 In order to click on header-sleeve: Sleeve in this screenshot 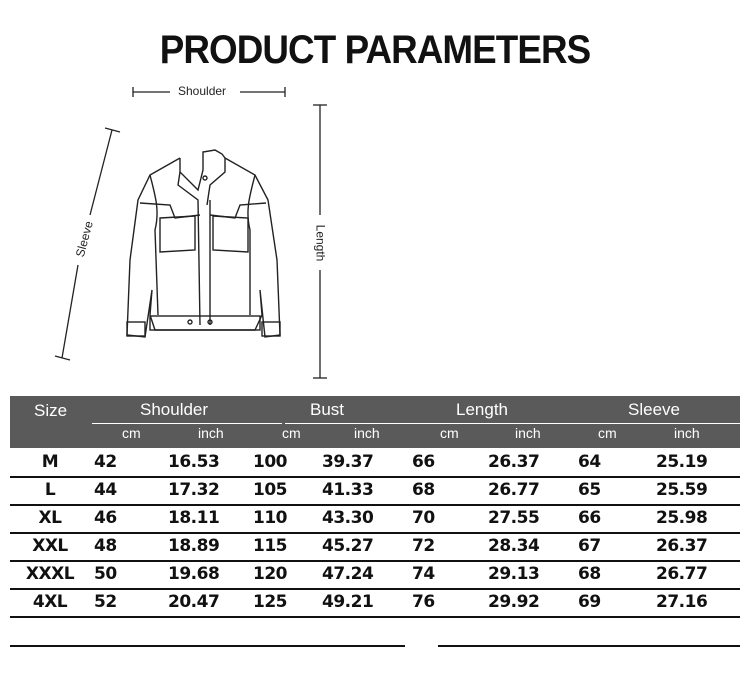, I will do `click(654, 409)`.